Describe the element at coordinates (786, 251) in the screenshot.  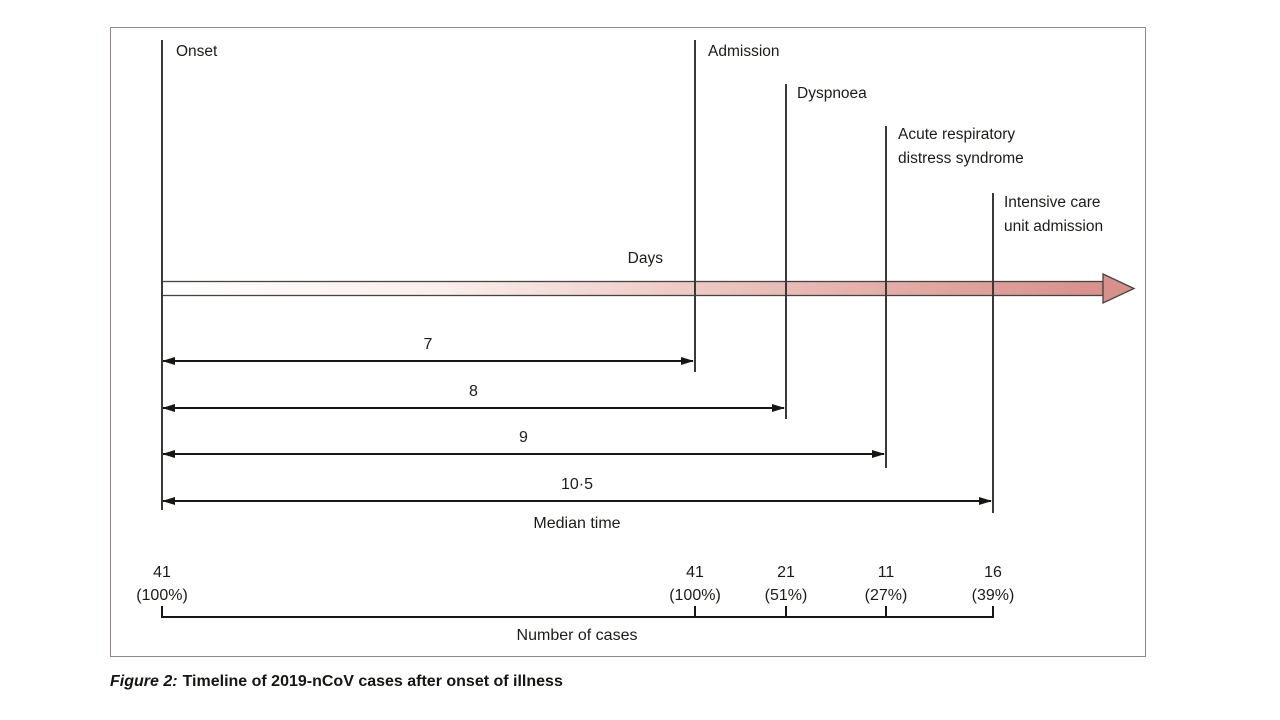
I see `event-line-dyspnoea` at that location.